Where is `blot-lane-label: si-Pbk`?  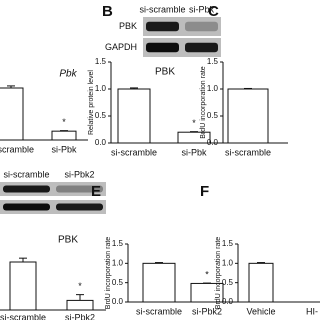 blot-lane-label: si-Pbk is located at coordinates (202, 9).